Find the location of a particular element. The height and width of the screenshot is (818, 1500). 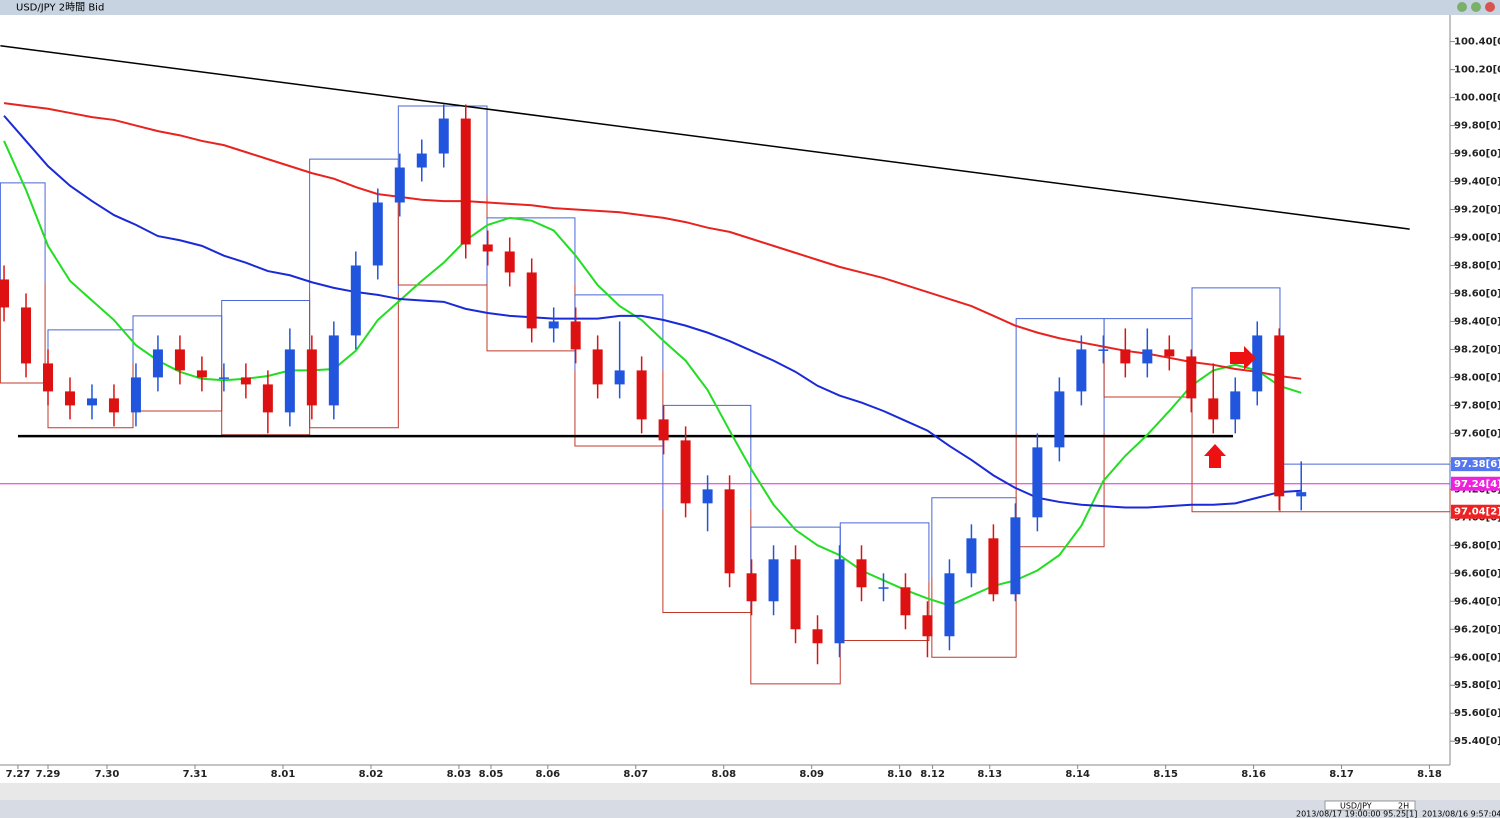

x-tick-label: 8.14 is located at coordinates (1077, 774).